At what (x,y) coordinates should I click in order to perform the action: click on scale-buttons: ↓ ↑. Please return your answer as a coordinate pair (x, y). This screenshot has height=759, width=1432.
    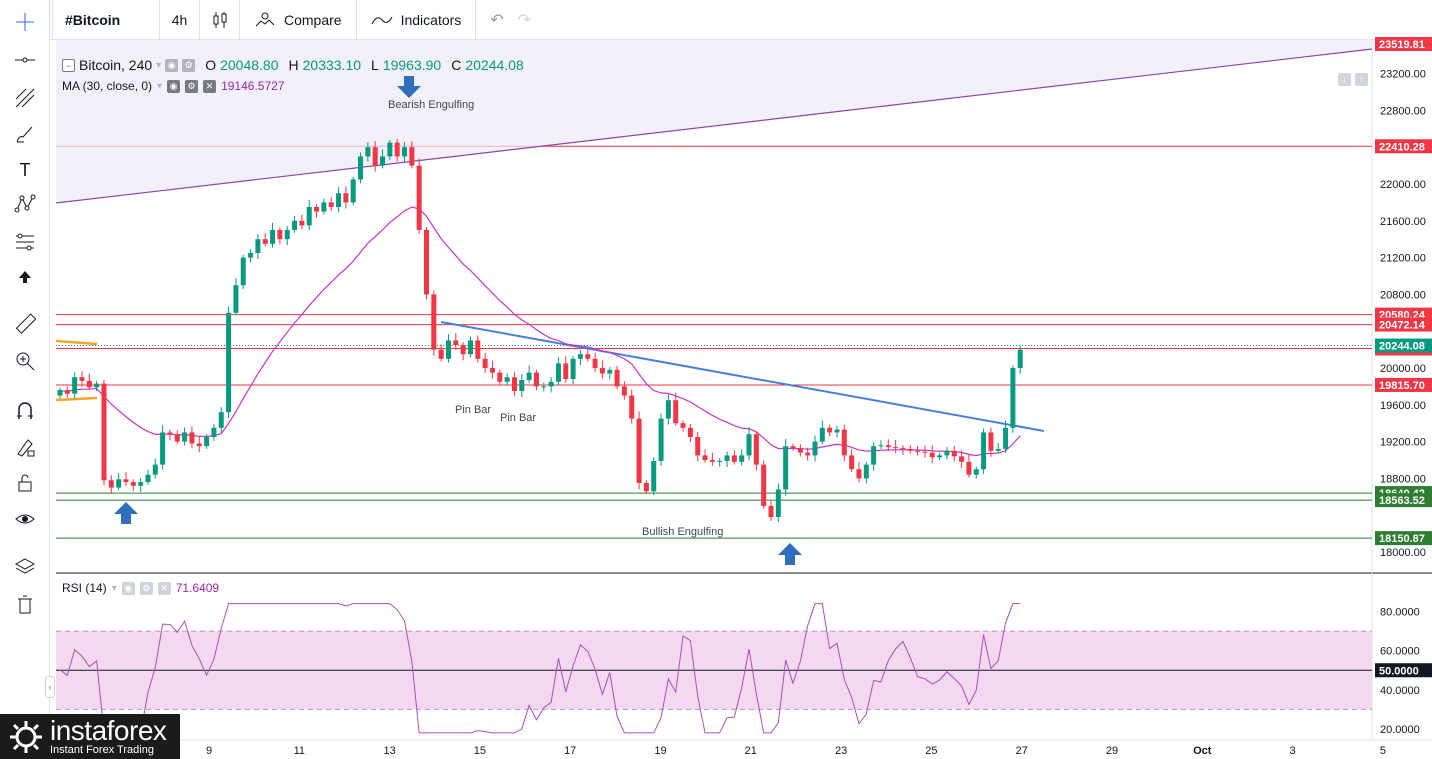
    Looking at the image, I should click on (1353, 79).